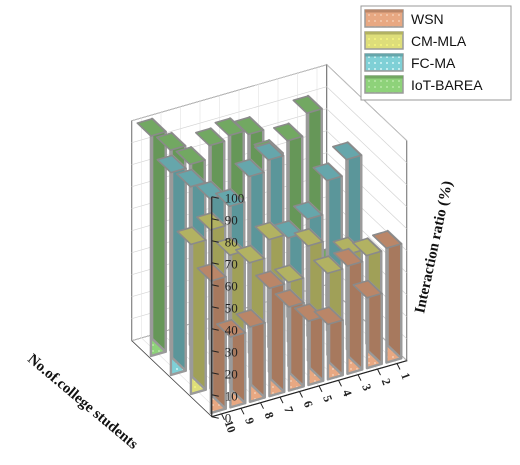 This screenshot has width=520, height=465. I want to click on legend: WSN CM-MLA FC-MA IoT-BAREA, so click(436, 53).